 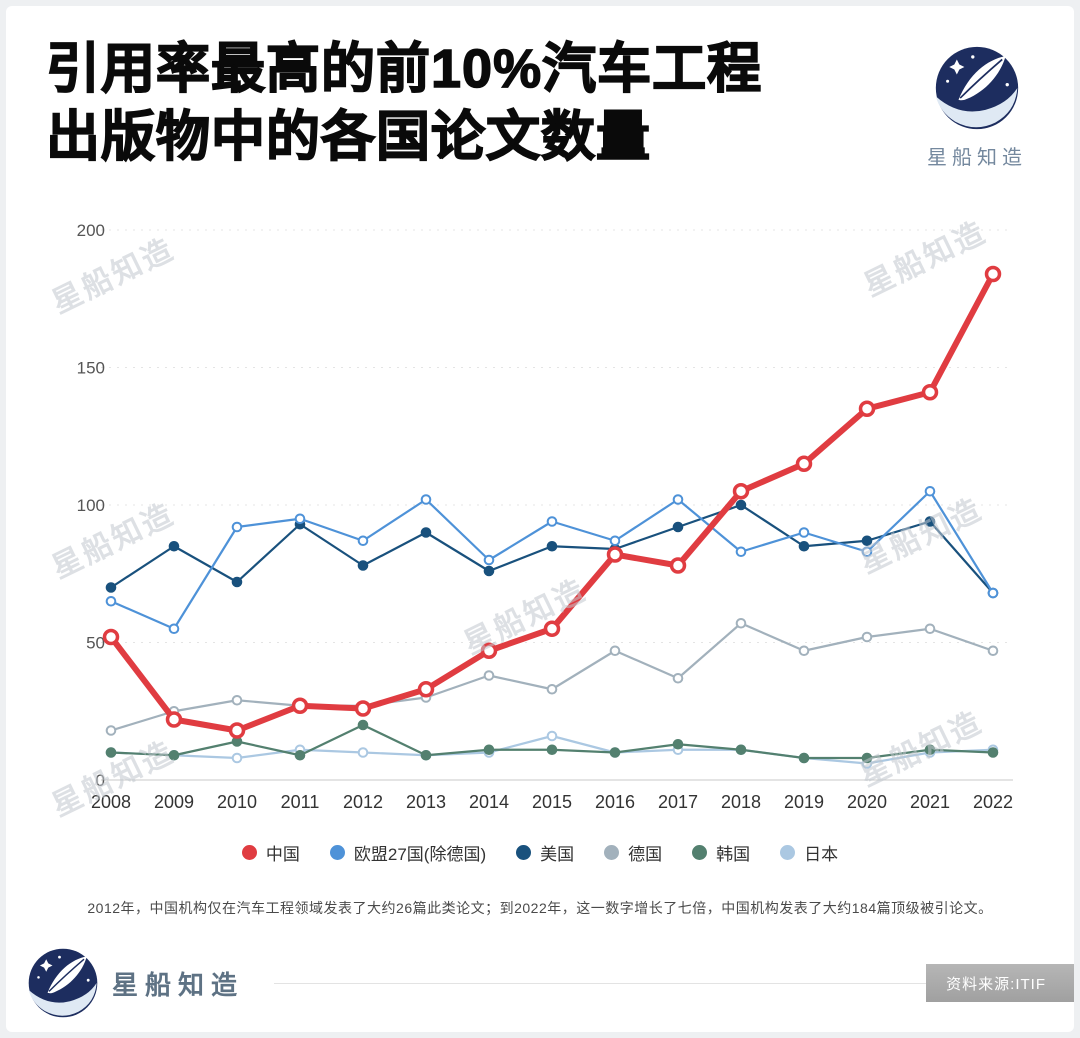 I want to click on svg-text: 150, so click(x=91, y=368).